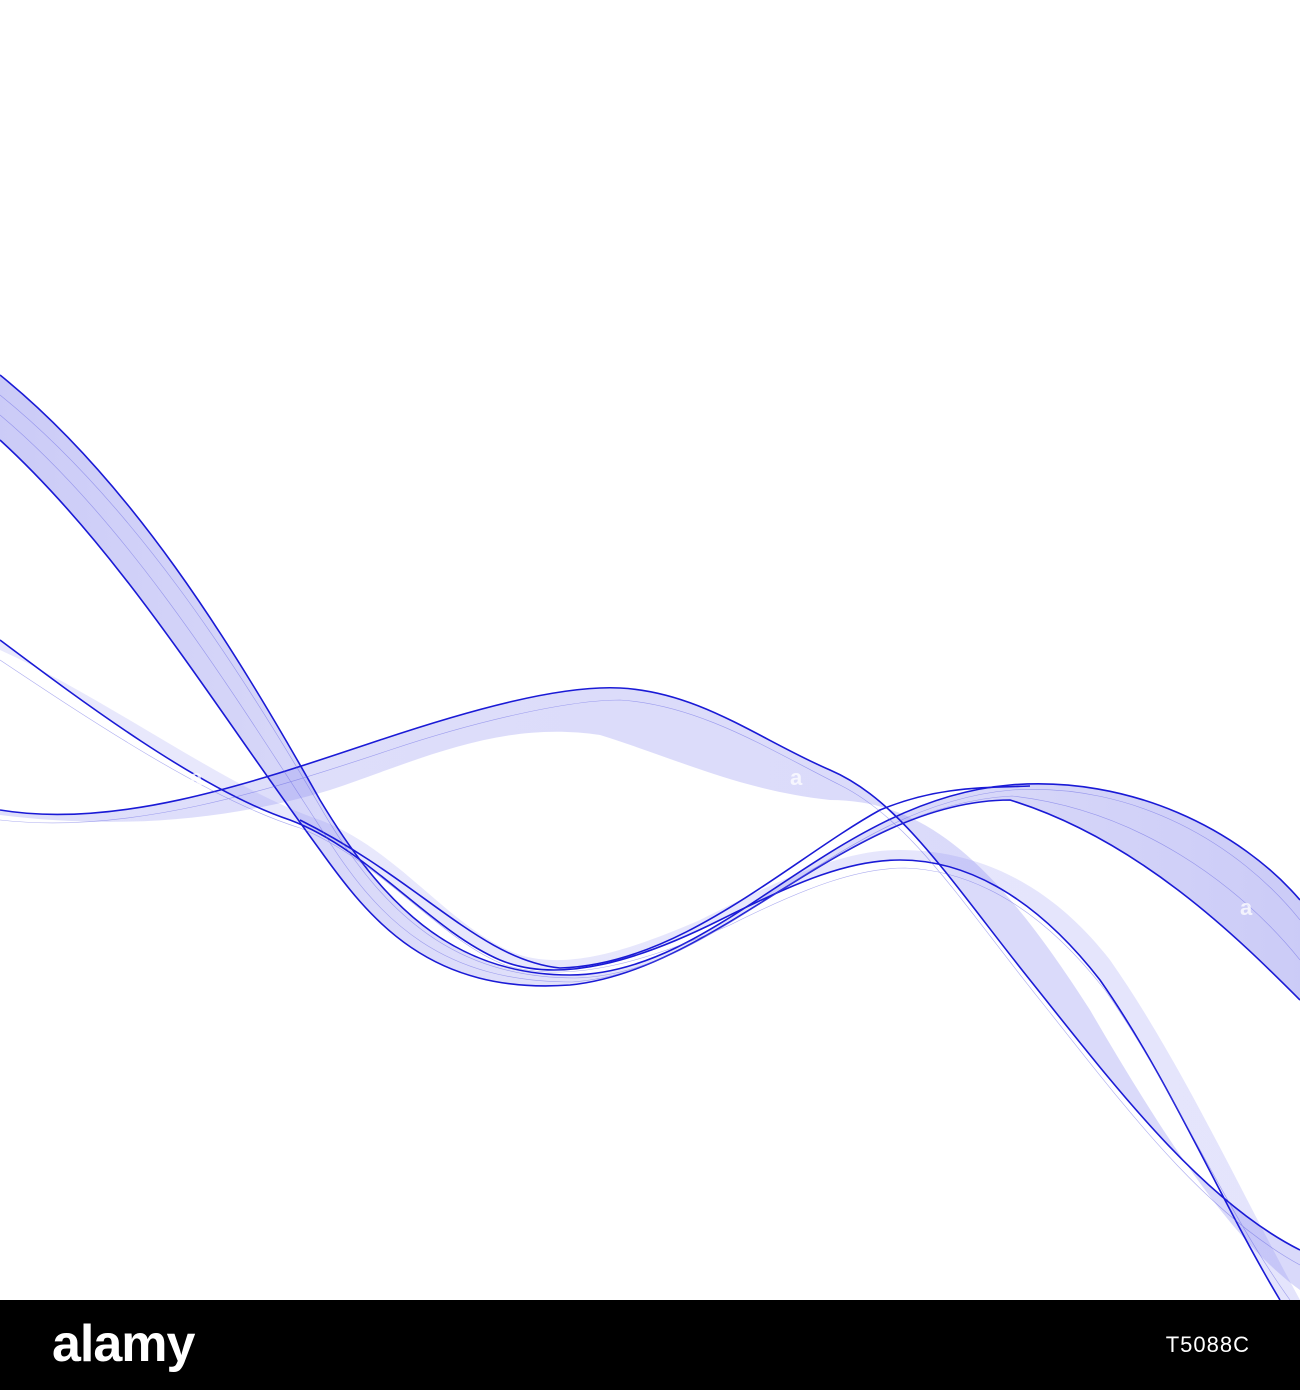  Describe the element at coordinates (123, 1344) in the screenshot. I see `footer-logo: alamy` at that location.